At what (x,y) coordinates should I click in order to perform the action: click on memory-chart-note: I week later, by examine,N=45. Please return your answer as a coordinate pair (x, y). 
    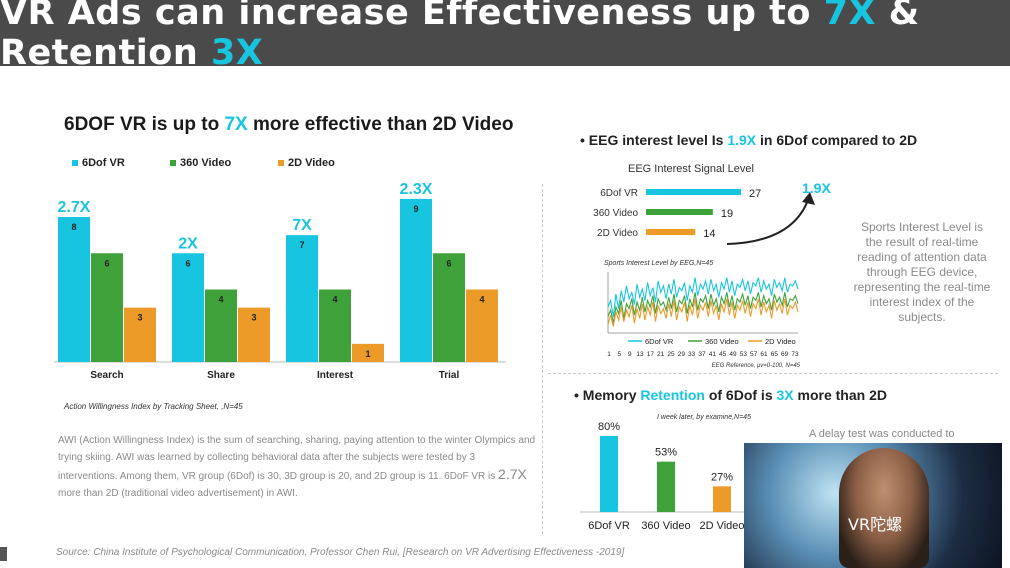
    Looking at the image, I should click on (704, 417).